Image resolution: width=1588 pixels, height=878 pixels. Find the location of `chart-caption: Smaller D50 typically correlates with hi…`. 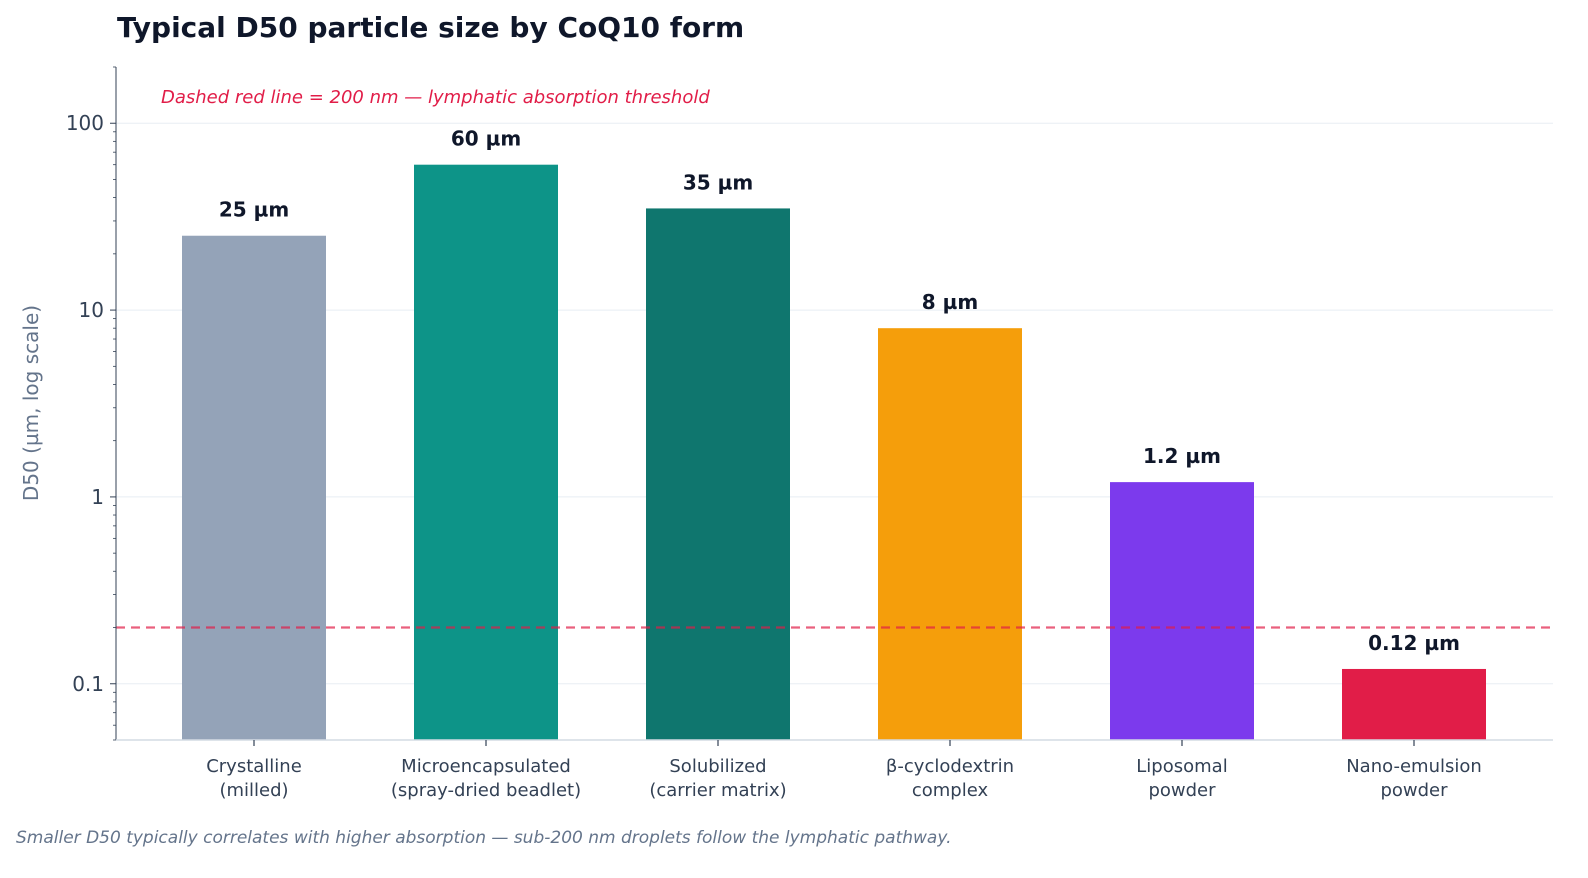

chart-caption: Smaller D50 typically correlates with hi… is located at coordinates (483, 838).